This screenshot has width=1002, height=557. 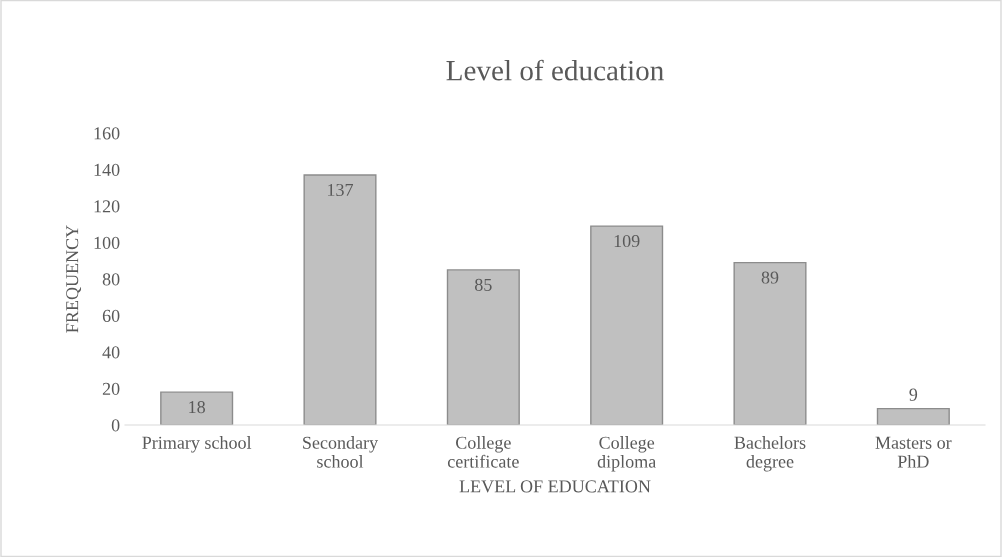 What do you see at coordinates (483, 284) in the screenshot?
I see `data-label: 85` at bounding box center [483, 284].